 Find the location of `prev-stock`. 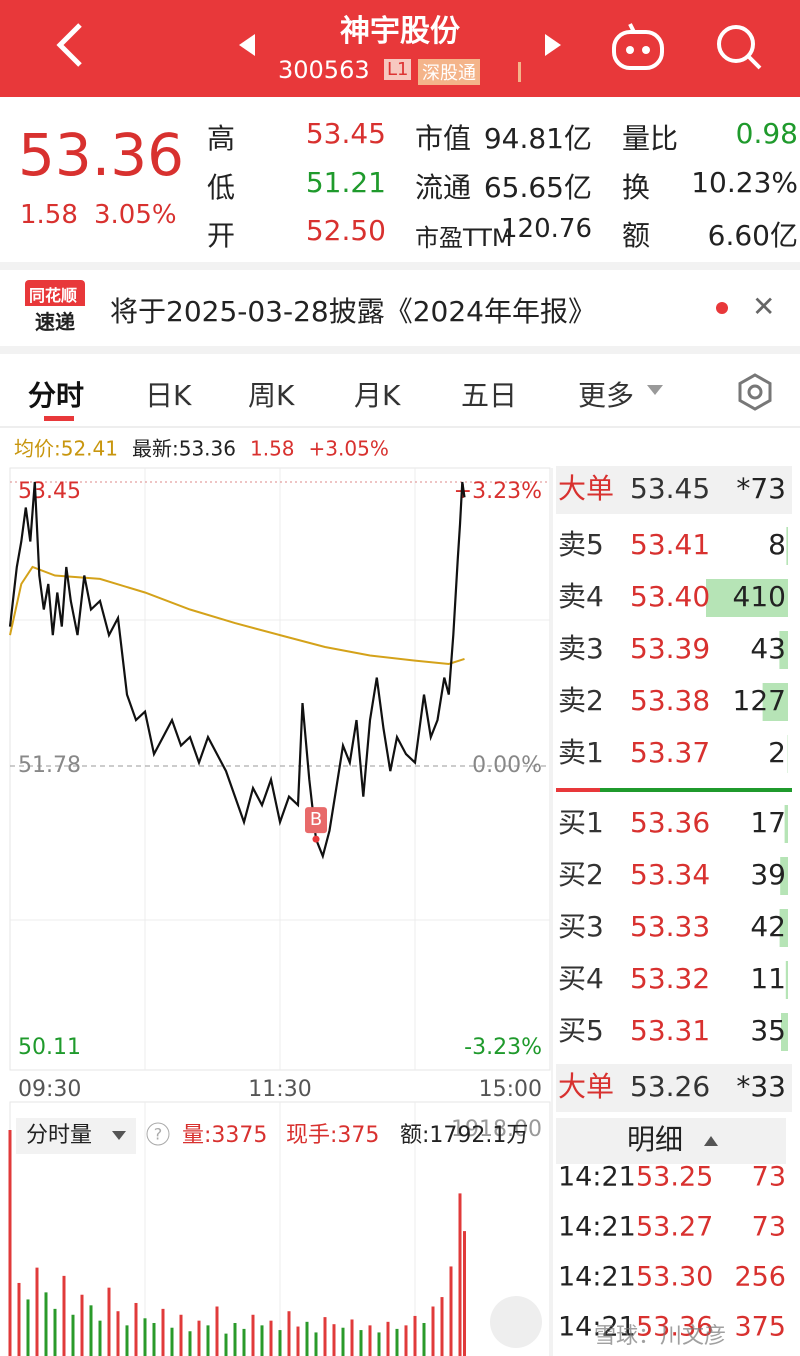

prev-stock is located at coordinates (247, 45).